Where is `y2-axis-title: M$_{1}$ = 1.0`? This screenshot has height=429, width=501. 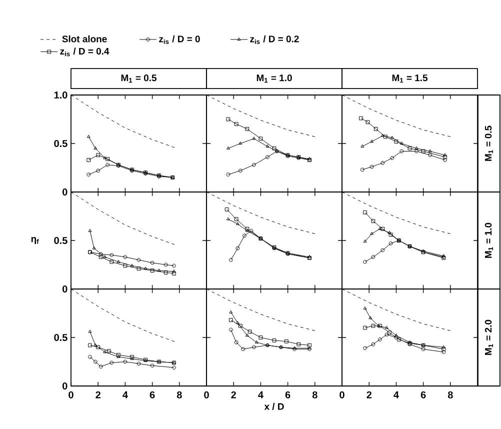 y2-axis-title: M$_{1}$ = 1.0 is located at coordinates (488, 240).